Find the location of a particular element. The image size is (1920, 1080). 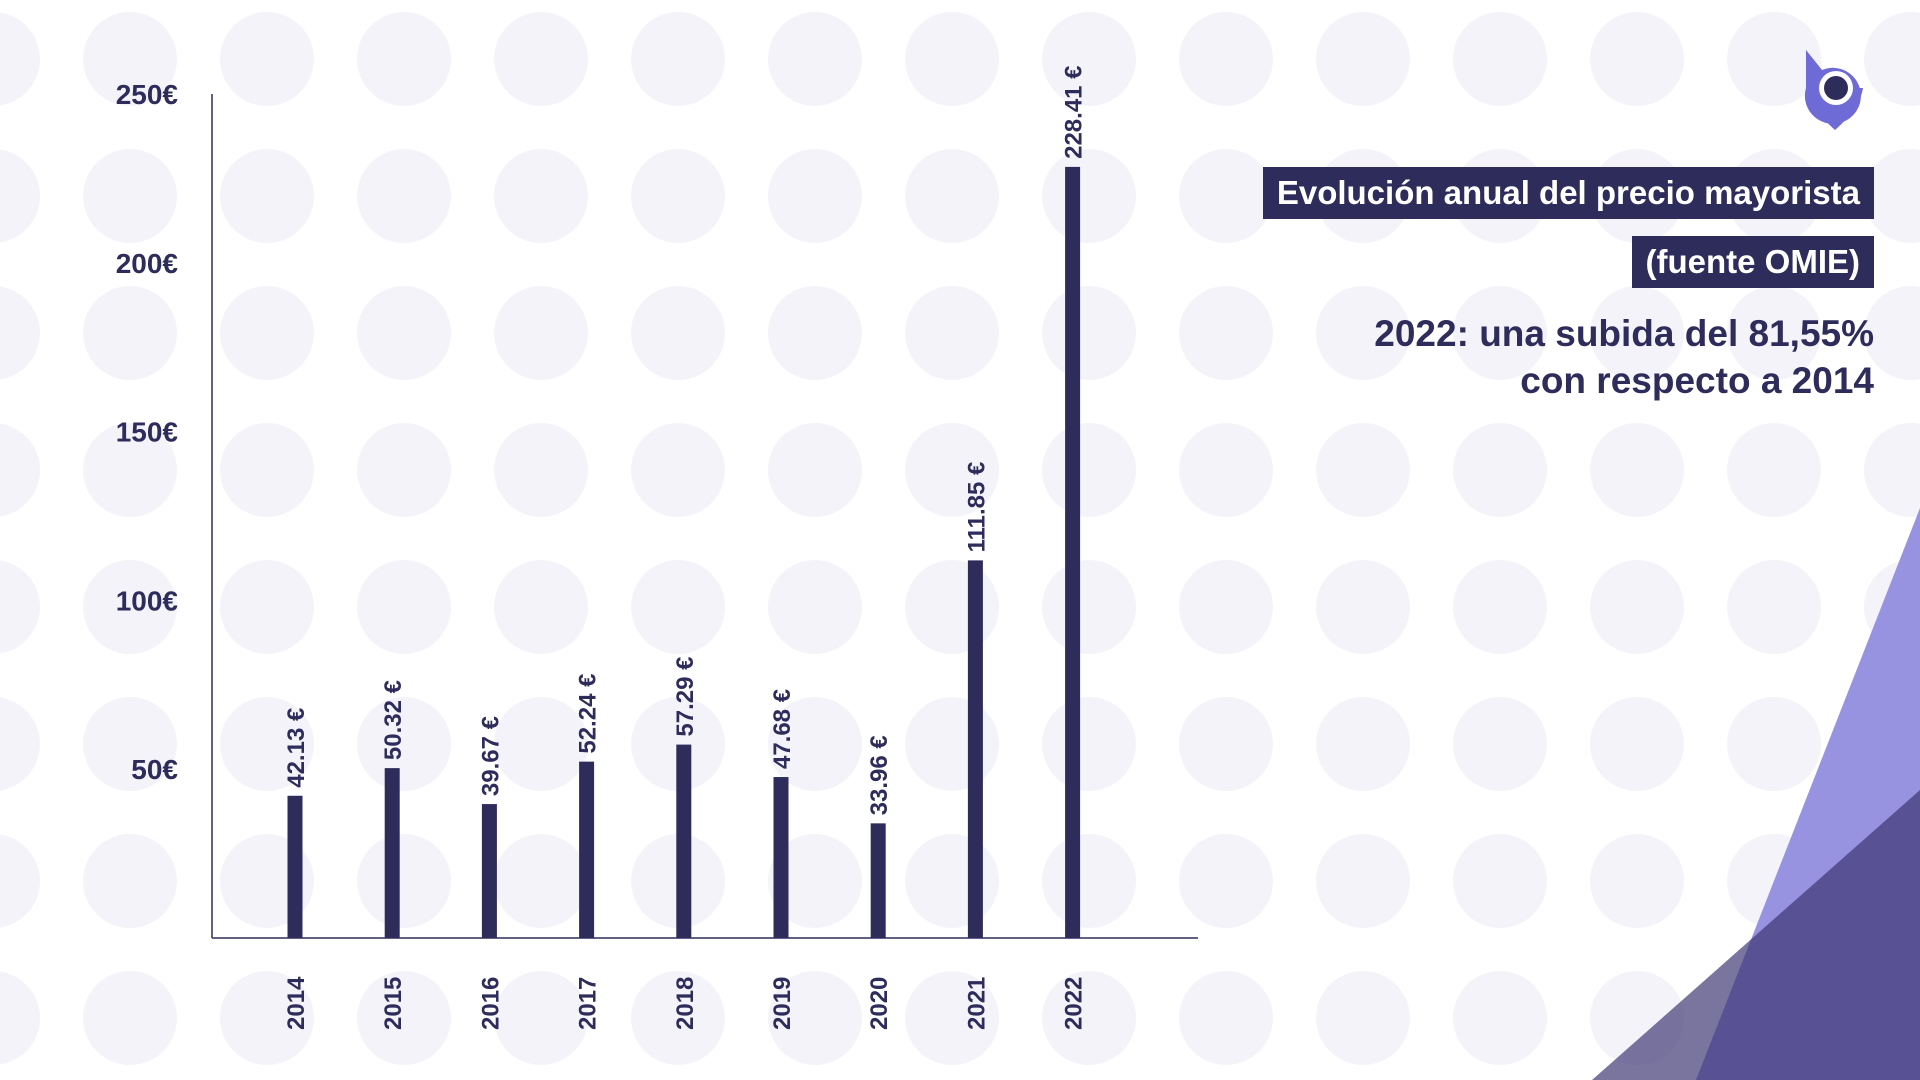

bar-2017 is located at coordinates (587, 849).